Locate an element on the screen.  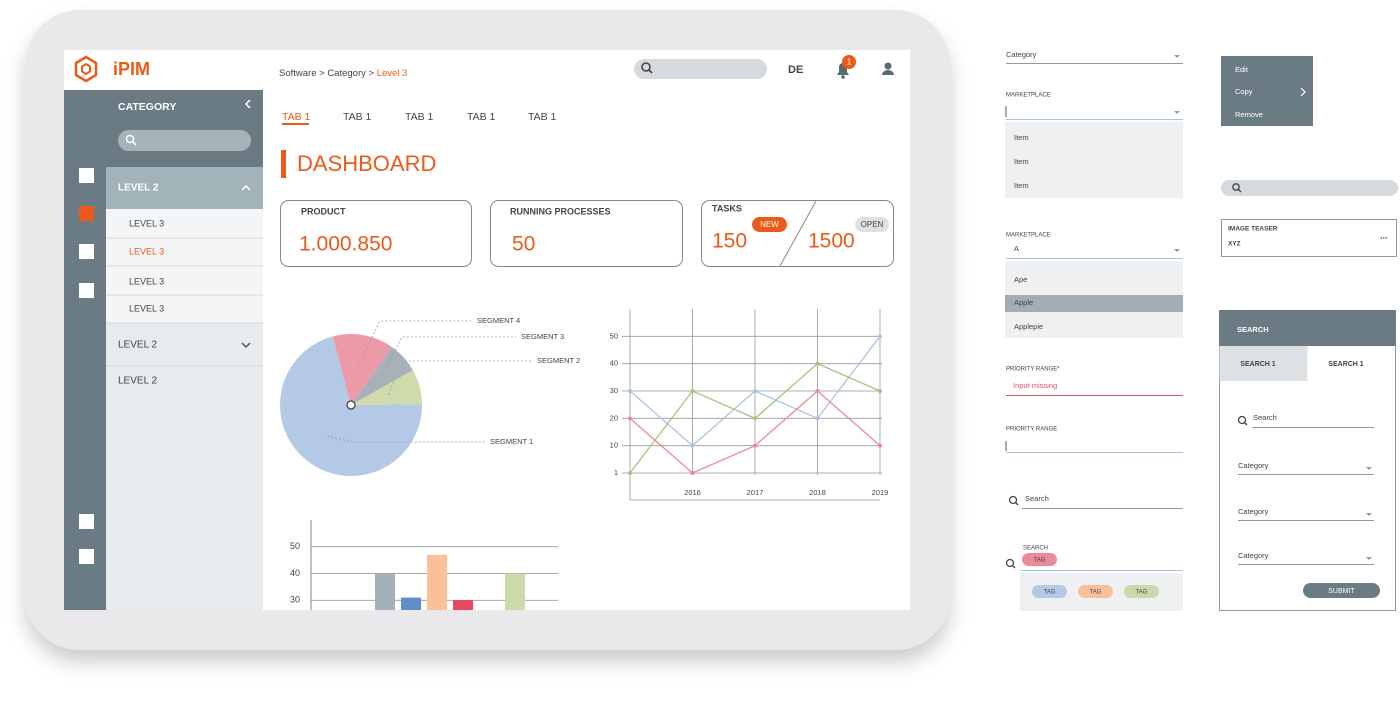
field-label: MARKETPLACE is located at coordinates (1028, 236).